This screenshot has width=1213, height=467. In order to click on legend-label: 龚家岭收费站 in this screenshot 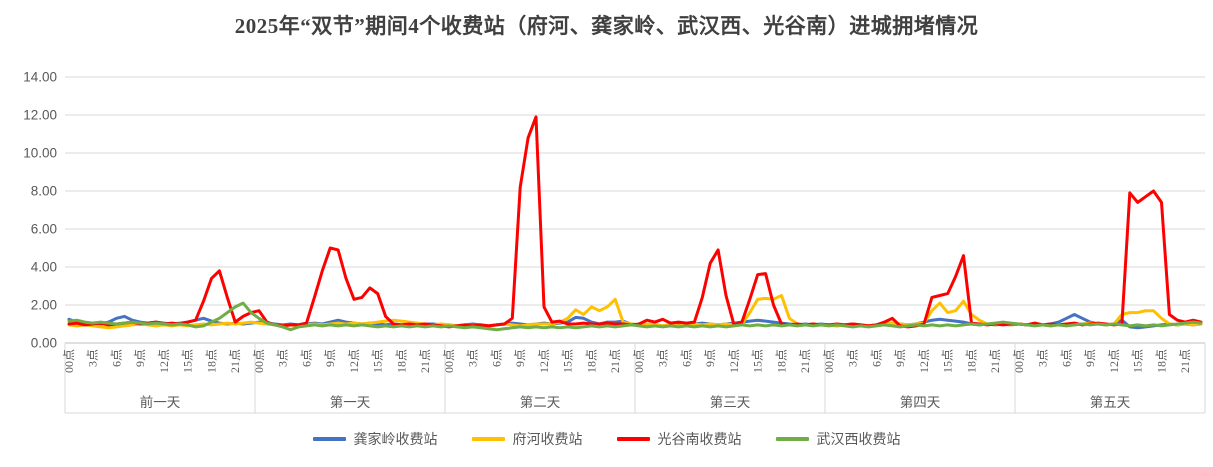, I will do `click(395, 440)`.